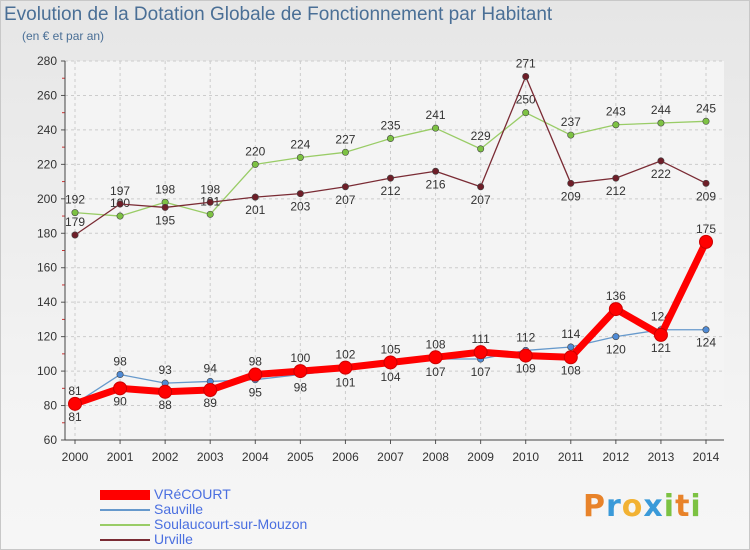  What do you see at coordinates (345, 355) in the screenshot?
I see `data-label: 102` at bounding box center [345, 355].